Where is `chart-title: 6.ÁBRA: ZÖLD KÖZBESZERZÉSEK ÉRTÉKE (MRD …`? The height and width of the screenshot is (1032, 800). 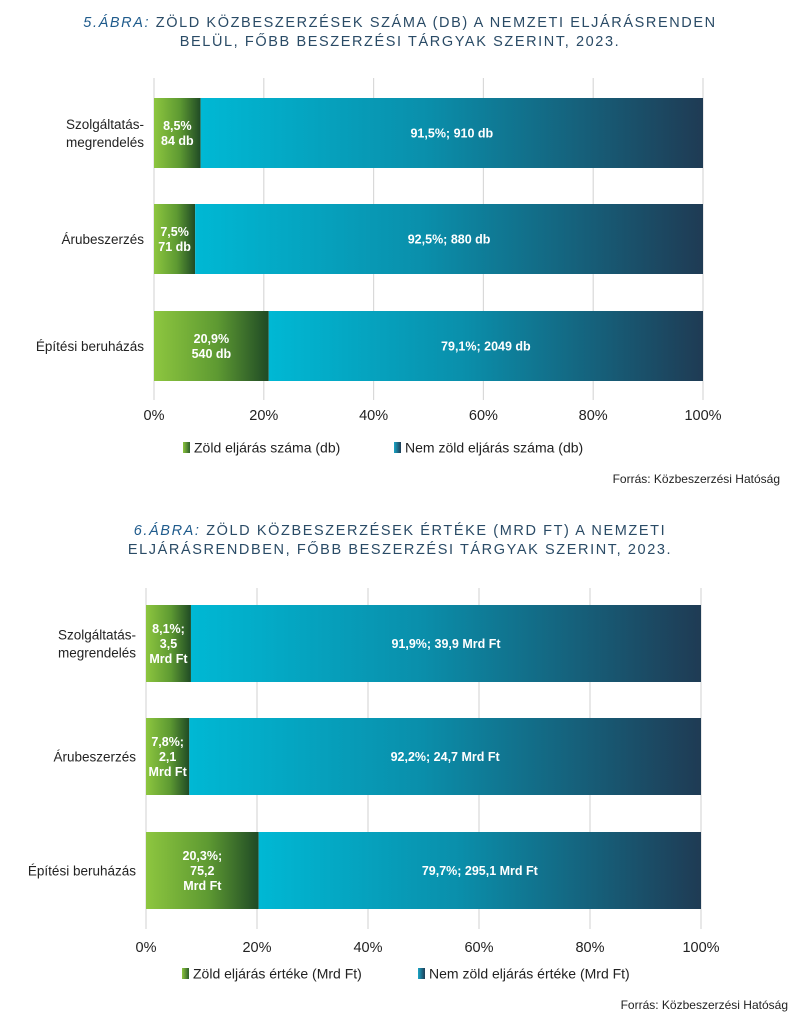
chart-title: 6.ÁBRA: ZÖLD KÖZBESZERZÉSEK ÉRTÉKE (MRD … is located at coordinates (400, 541).